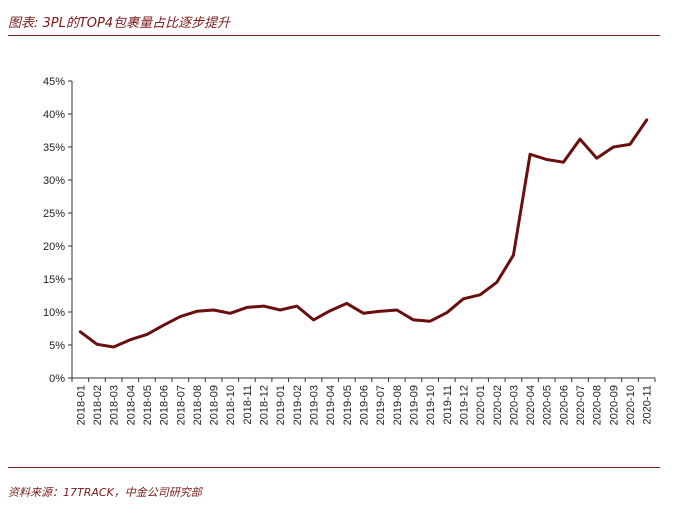 The height and width of the screenshot is (514, 676). Describe the element at coordinates (564, 405) in the screenshot. I see `x-tick-label: 2020-06` at that location.